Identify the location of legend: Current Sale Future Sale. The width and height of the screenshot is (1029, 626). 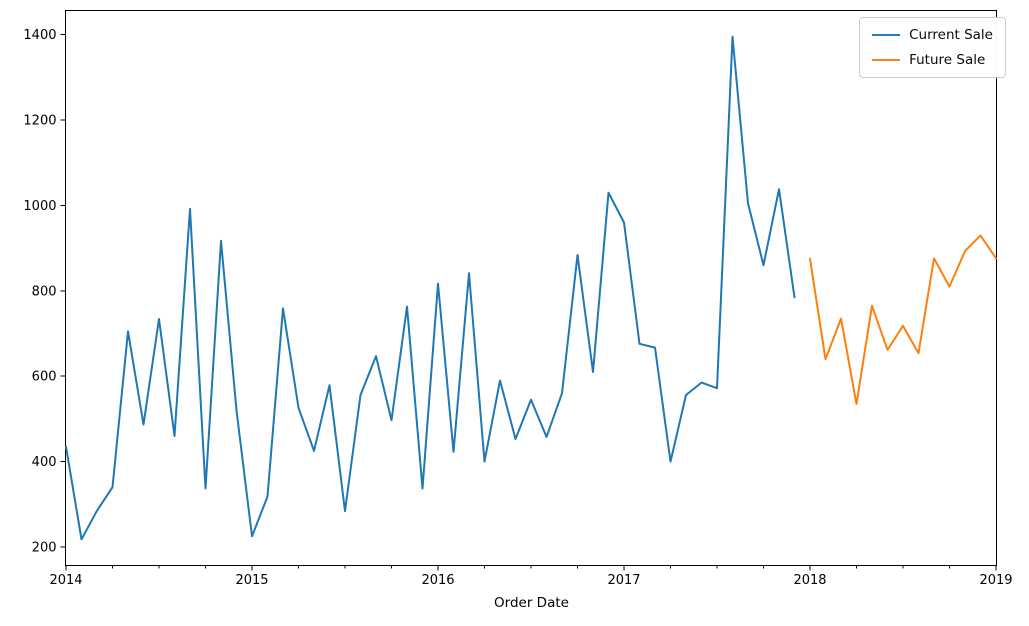
(932, 47).